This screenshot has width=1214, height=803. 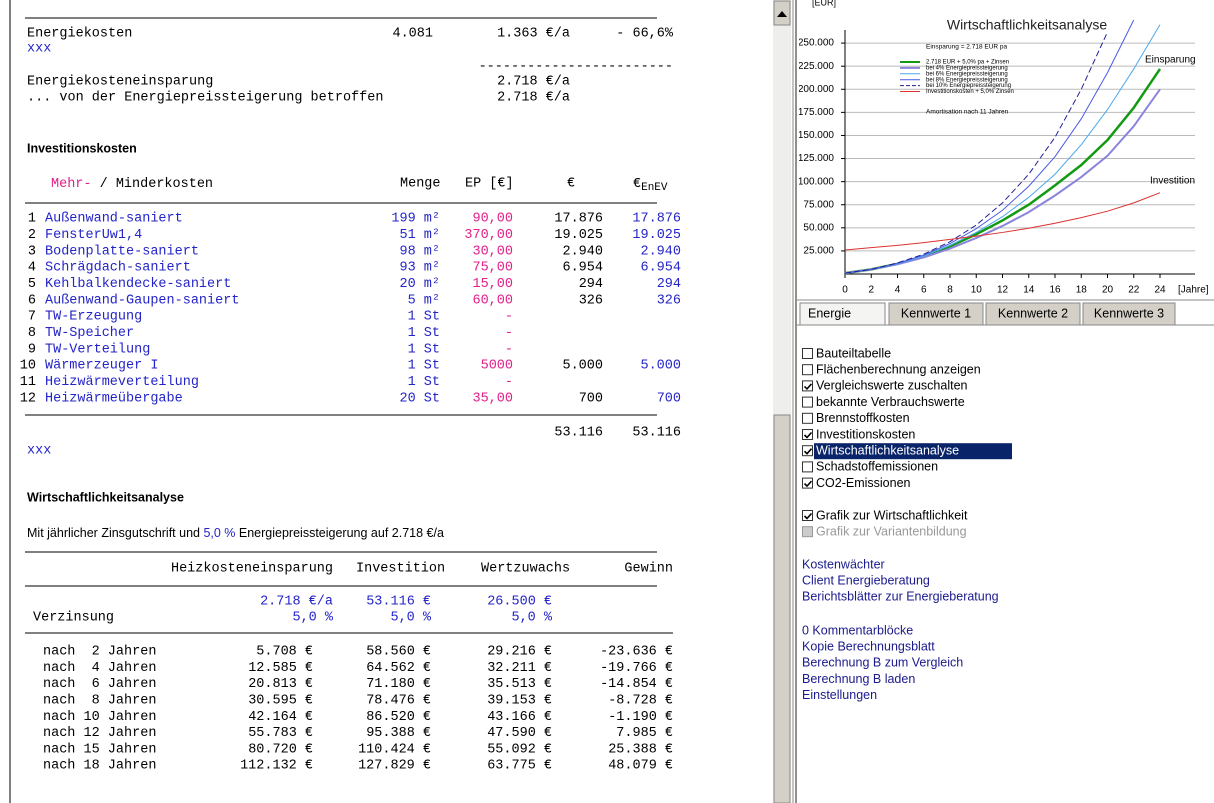 I want to click on text: Heizwärmeübergabe, so click(x=114, y=398).